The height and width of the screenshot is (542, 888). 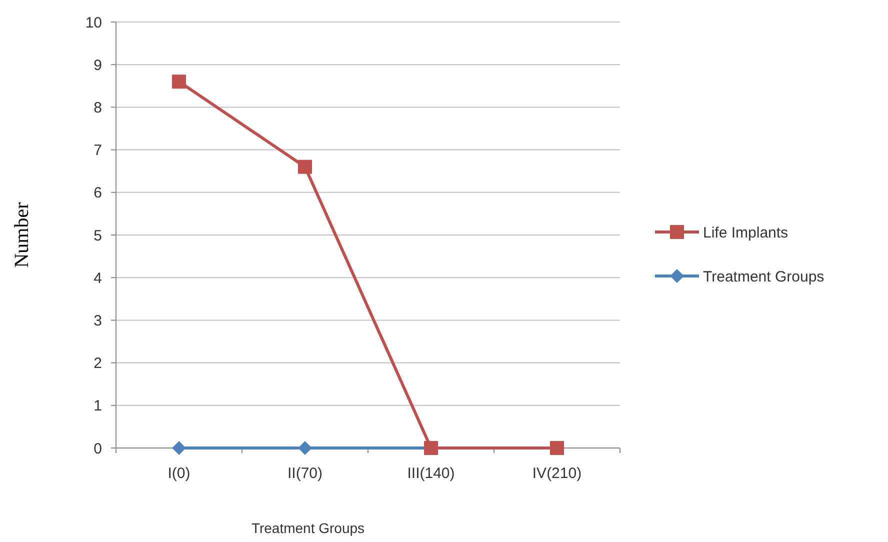 What do you see at coordinates (98, 107) in the screenshot?
I see `y-tick-label: 8` at bounding box center [98, 107].